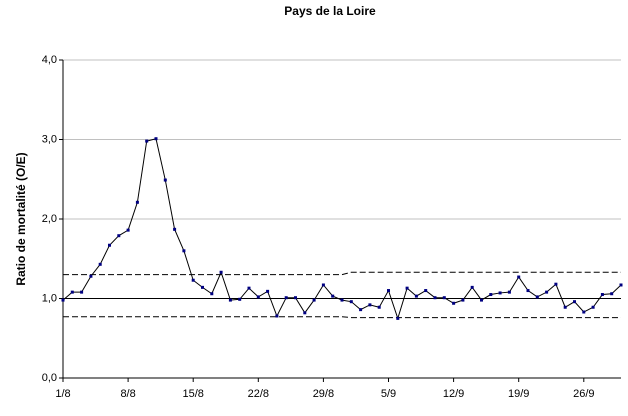 The image size is (628, 416). I want to click on y-tick-label: 4,0, so click(49, 60).